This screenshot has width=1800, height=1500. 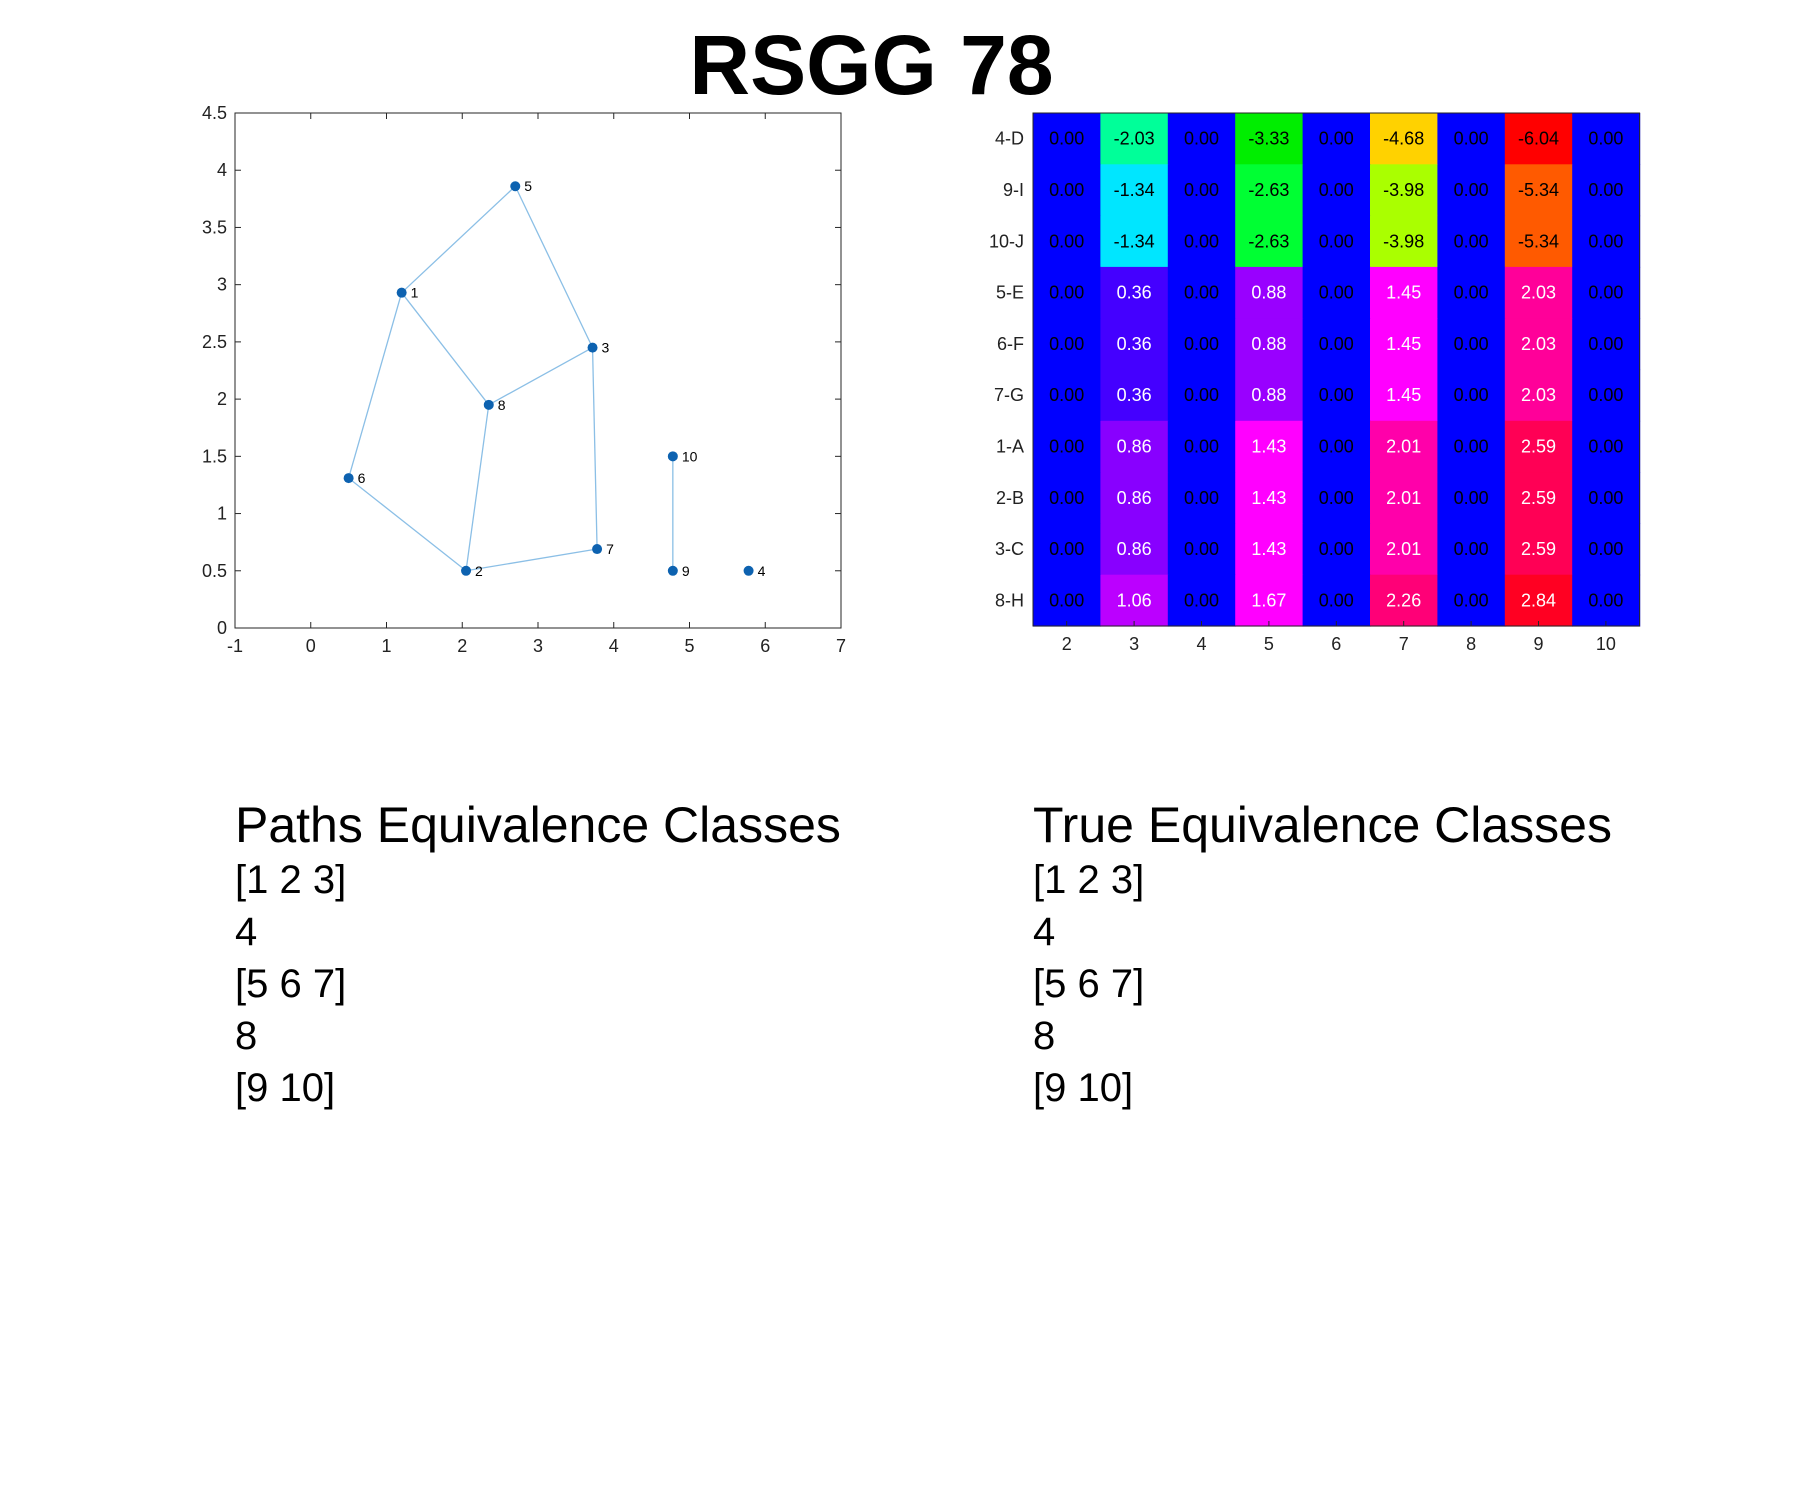 I want to click on y-tick-label: 3.5, so click(x=214, y=227).